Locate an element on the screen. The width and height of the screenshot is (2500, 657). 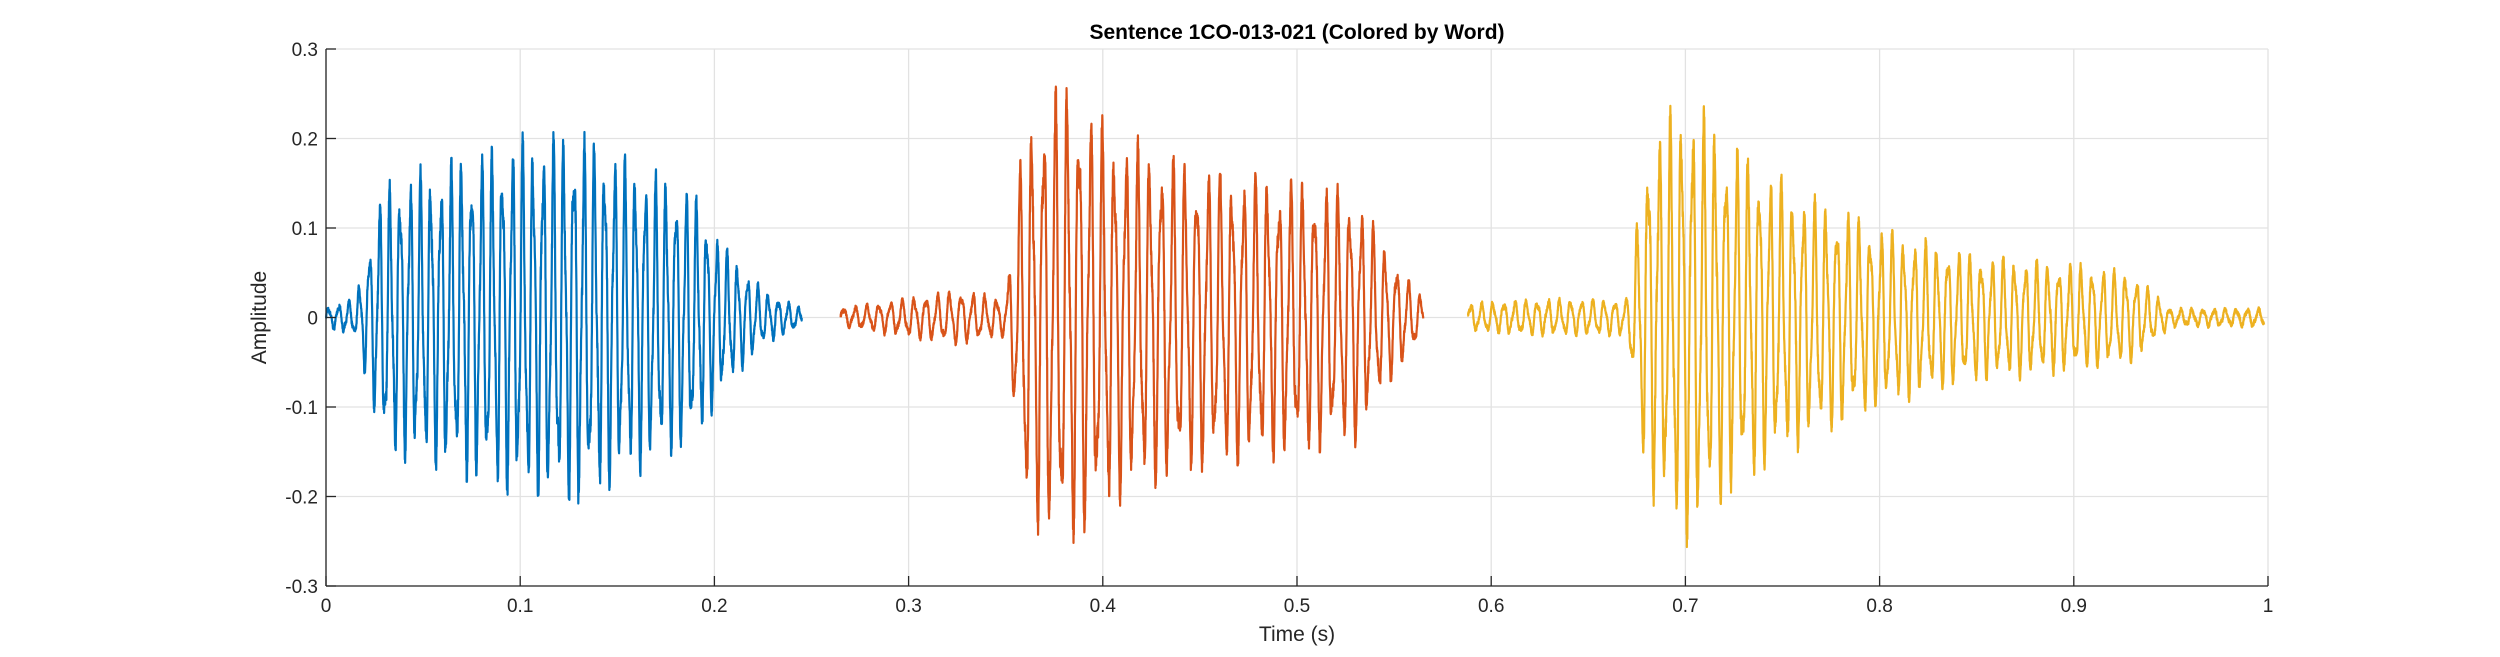
x-tick-label: 0 is located at coordinates (326, 606).